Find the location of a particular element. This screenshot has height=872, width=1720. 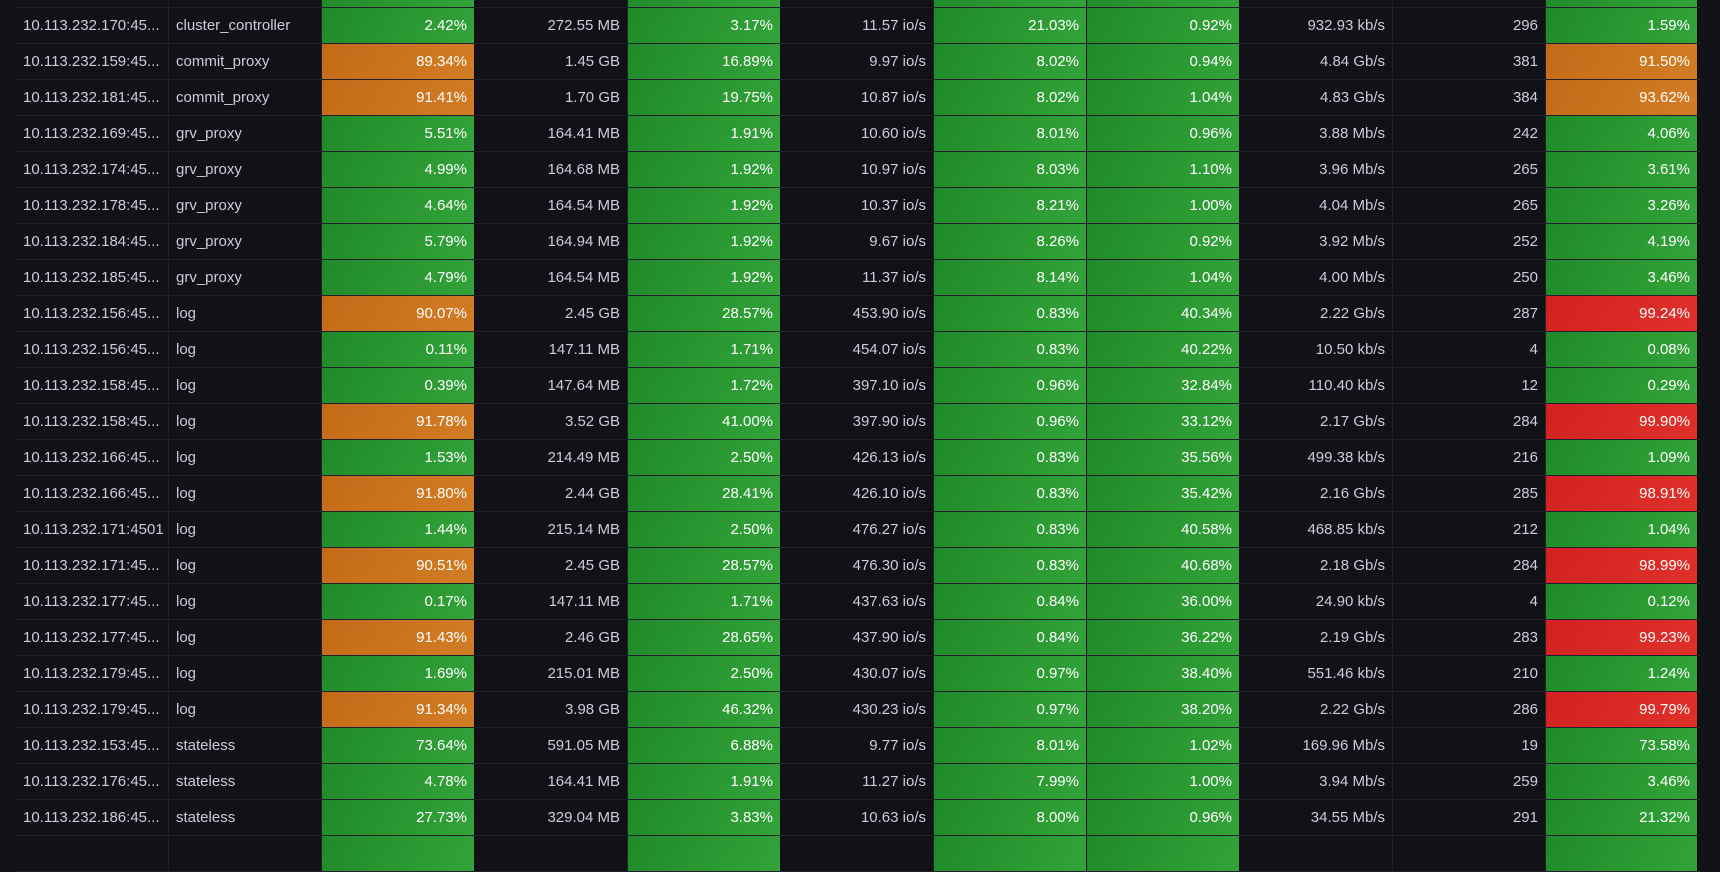

cell-cpu: 27.73% is located at coordinates (398, 817).